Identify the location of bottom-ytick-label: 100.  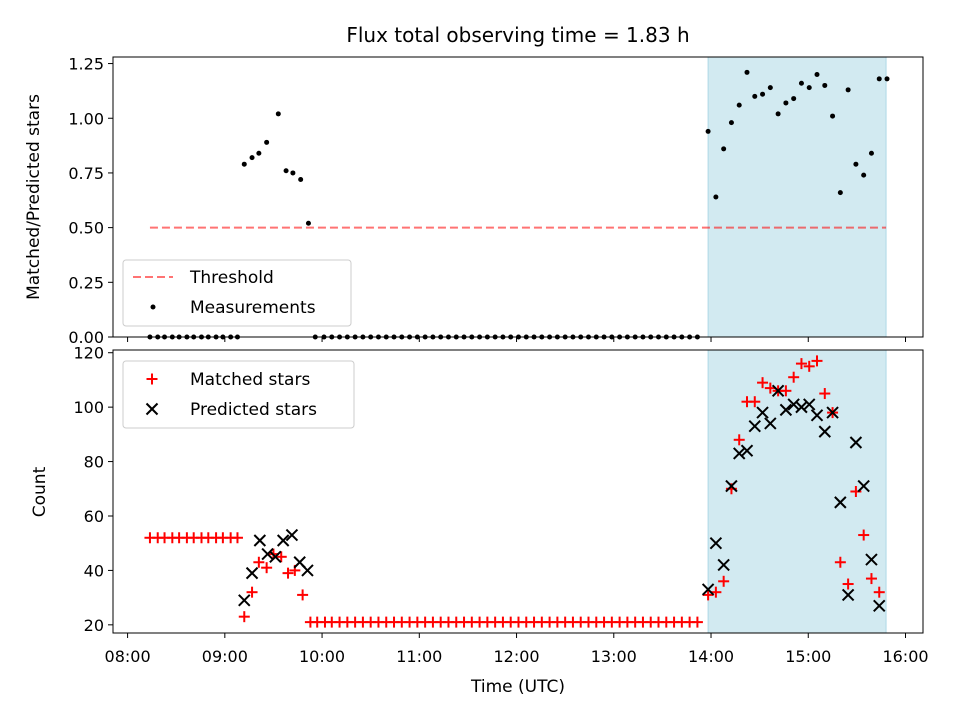
(88, 407).